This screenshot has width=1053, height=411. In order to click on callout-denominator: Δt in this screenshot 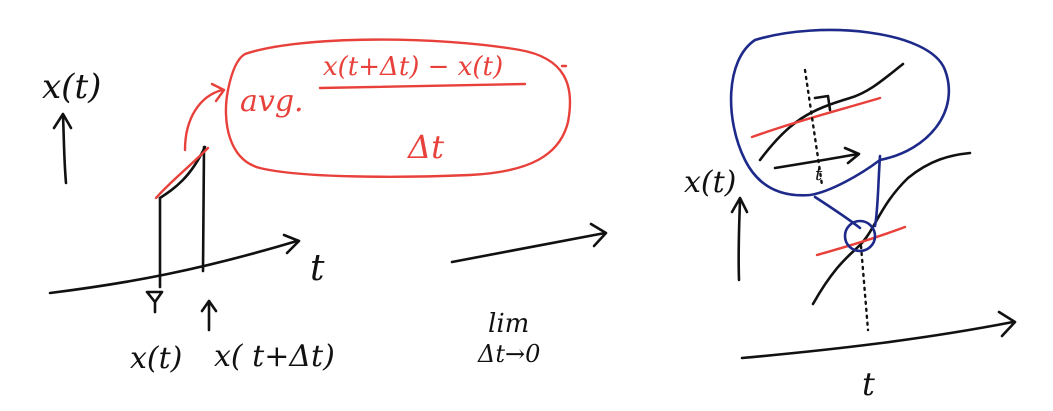, I will do `click(425, 147)`.